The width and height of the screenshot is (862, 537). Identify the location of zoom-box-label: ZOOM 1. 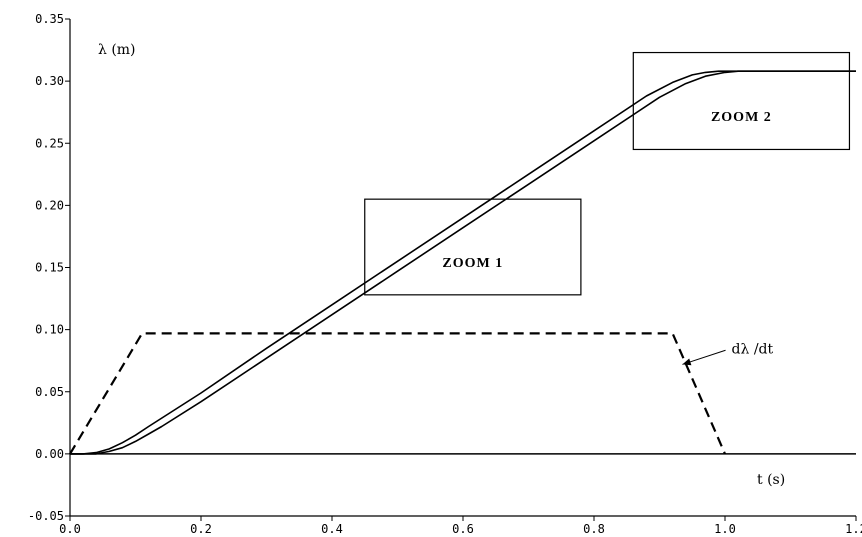
(472, 263).